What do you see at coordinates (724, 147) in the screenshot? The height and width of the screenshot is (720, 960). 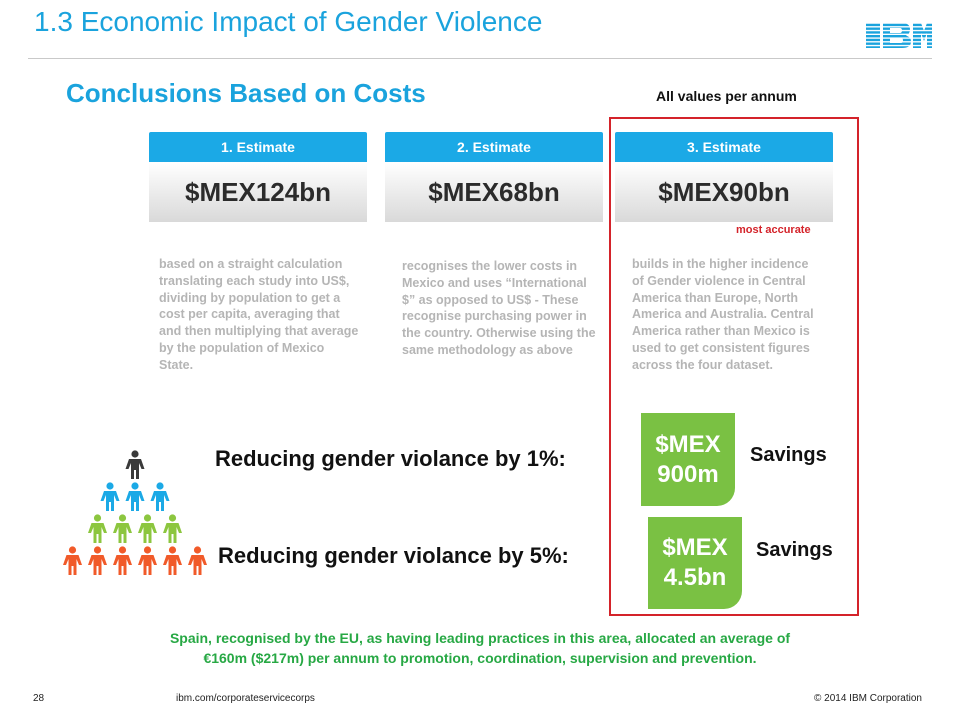 I see `estimate-label: 3. Estimate` at bounding box center [724, 147].